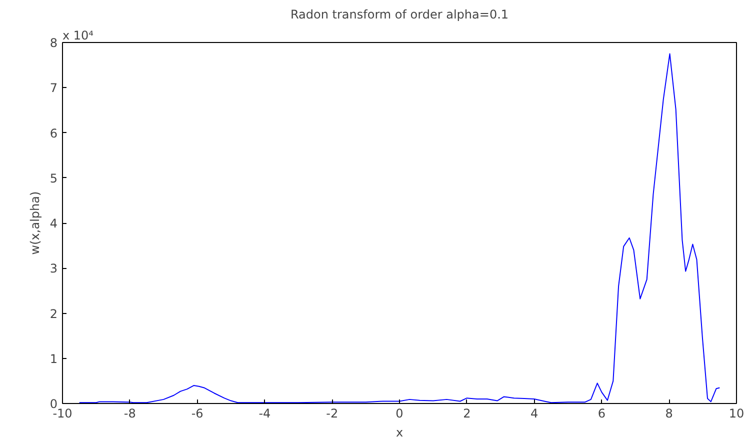  What do you see at coordinates (54, 269) in the screenshot?
I see `y-tick-label: 3` at bounding box center [54, 269].